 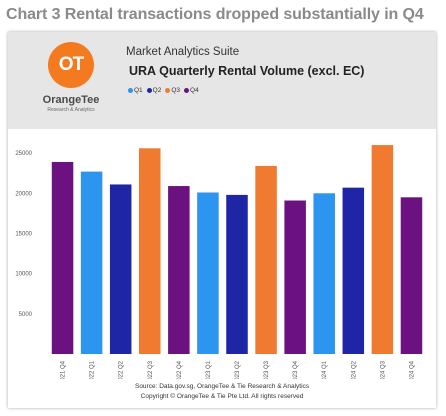 What do you see at coordinates (412, 369) in the screenshot?
I see `x-tick-label: 2024 Q4` at bounding box center [412, 369].